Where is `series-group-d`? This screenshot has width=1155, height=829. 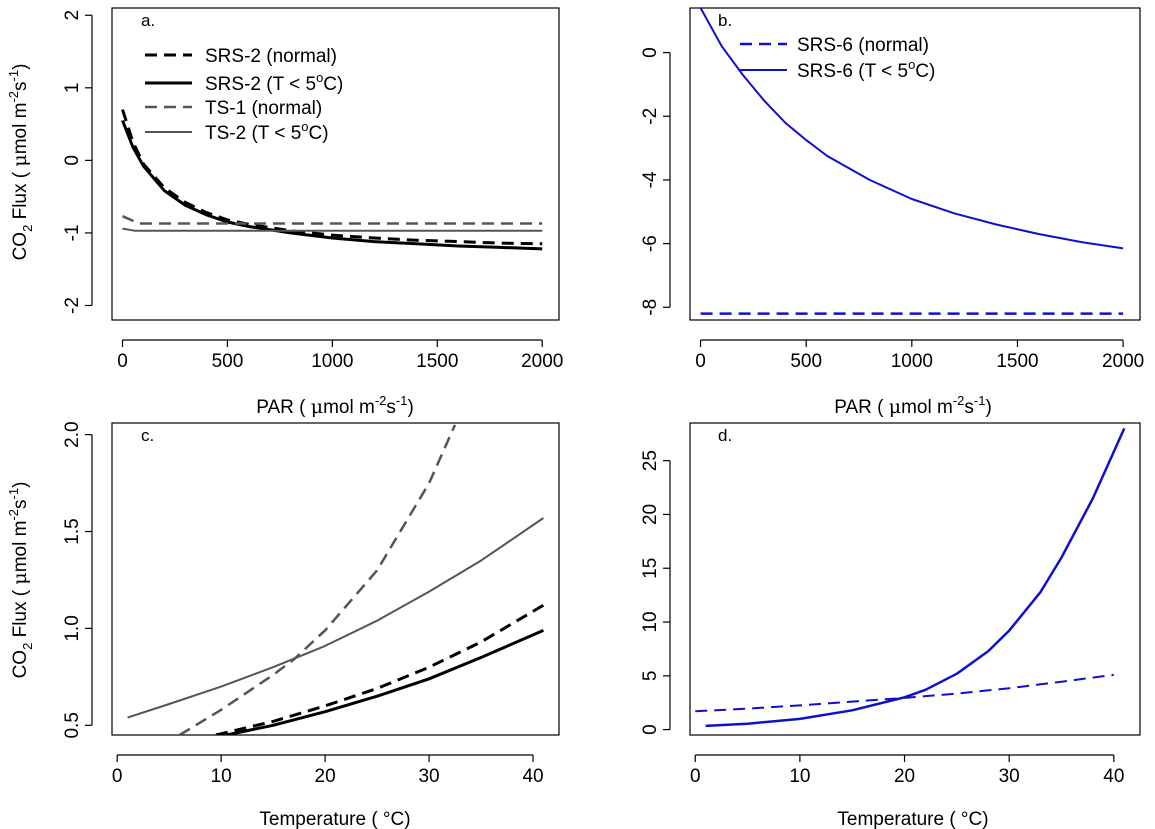
series-group-d is located at coordinates (910, 577).